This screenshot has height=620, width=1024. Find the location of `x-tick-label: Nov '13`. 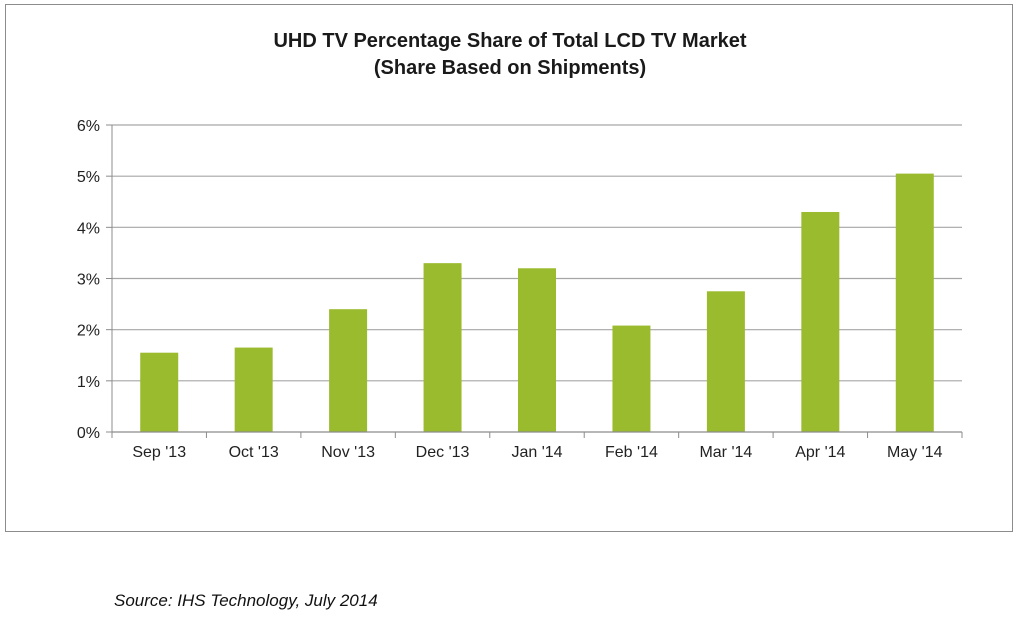

x-tick-label: Nov '13 is located at coordinates (348, 452).